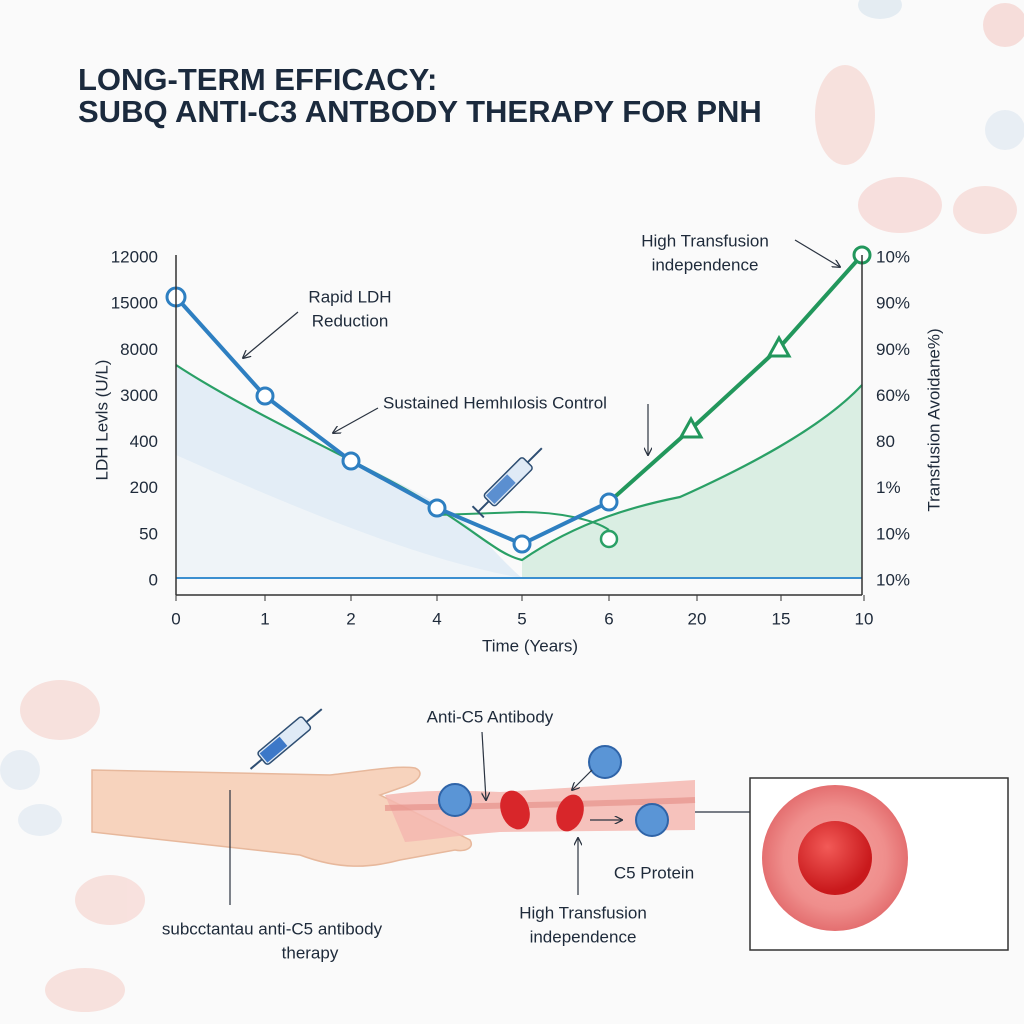  Describe the element at coordinates (583, 912) in the screenshot. I see `outcome-label: High Transfusion` at that location.